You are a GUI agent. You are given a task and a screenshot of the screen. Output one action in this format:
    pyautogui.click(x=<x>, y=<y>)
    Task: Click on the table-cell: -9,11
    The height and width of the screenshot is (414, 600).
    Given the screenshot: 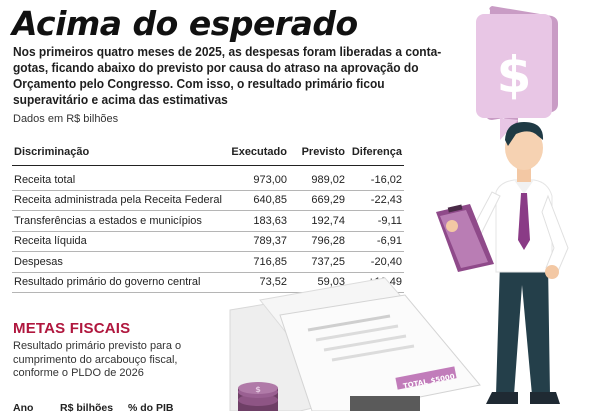 What is the action you would take?
    pyautogui.click(x=375, y=221)
    